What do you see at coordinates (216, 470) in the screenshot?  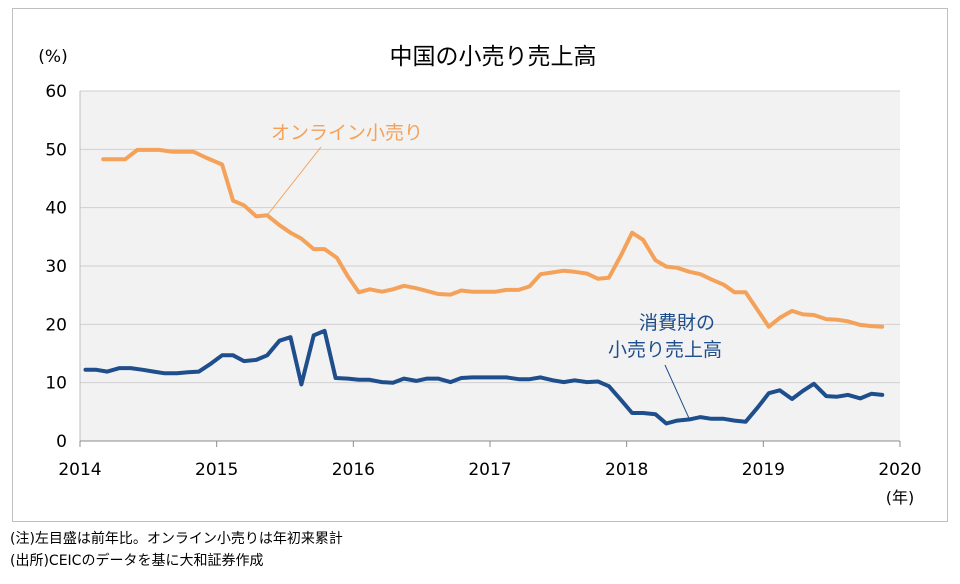 I see `x-tick-label: 2015` at bounding box center [216, 470].